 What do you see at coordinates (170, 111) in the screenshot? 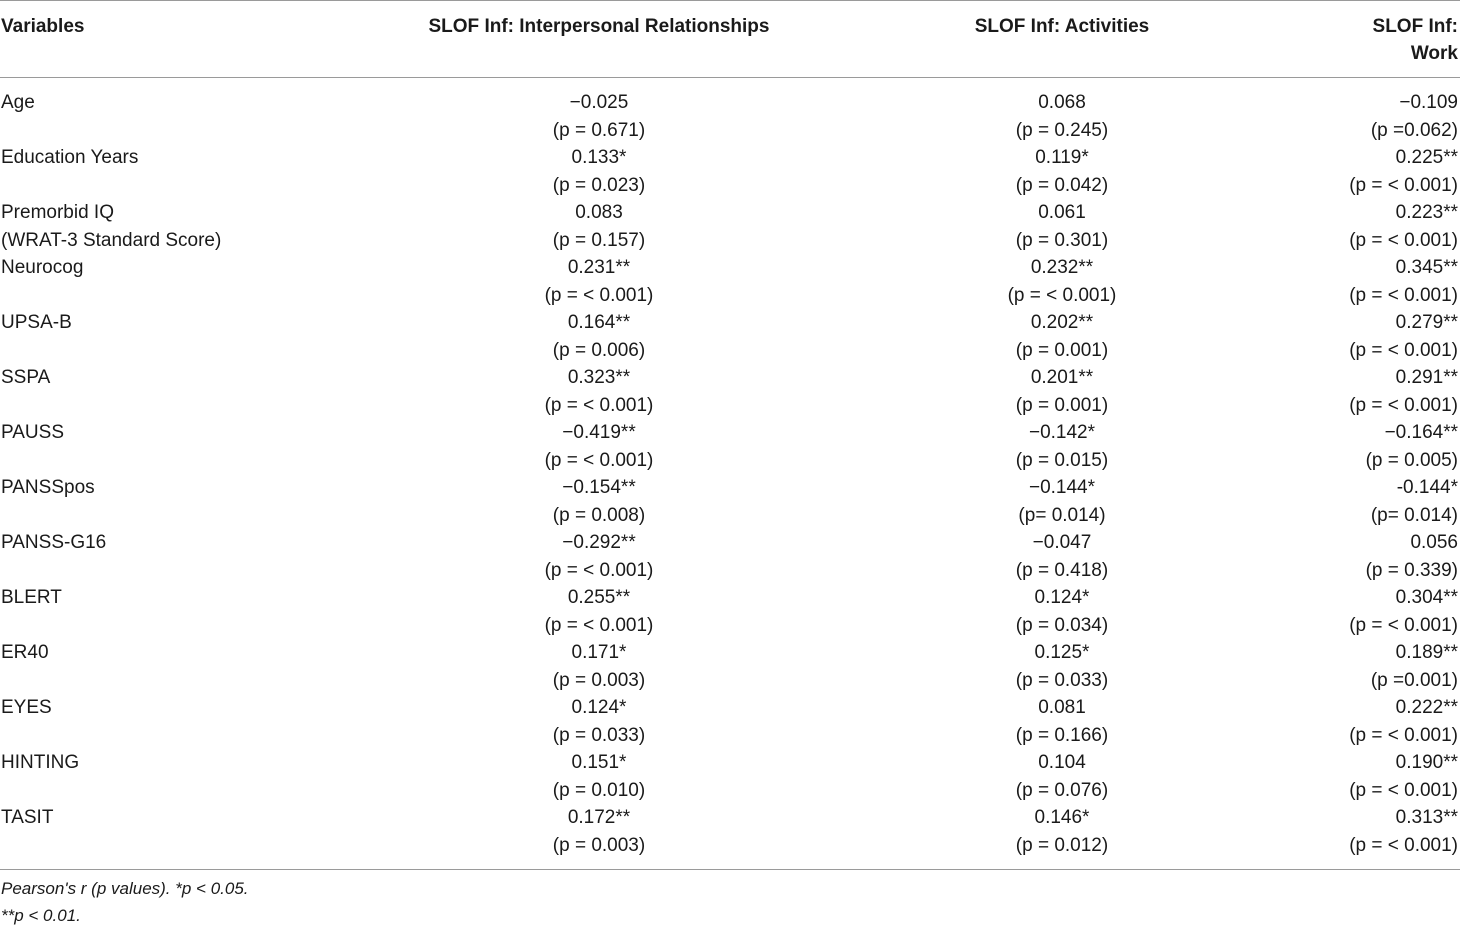
I see `row-variable-label: Age` at bounding box center [170, 111].